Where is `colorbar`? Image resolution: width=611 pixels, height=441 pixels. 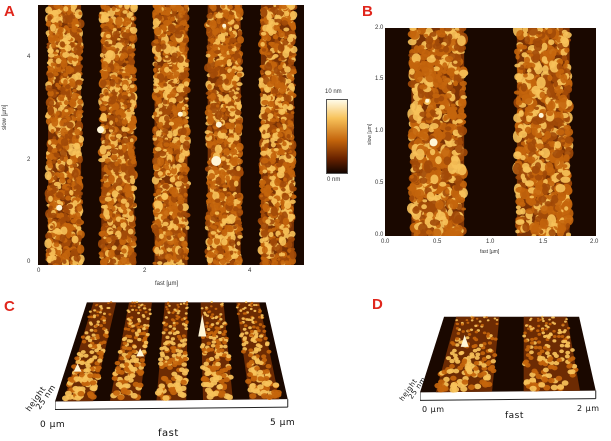
colorbar is located at coordinates (337, 136).